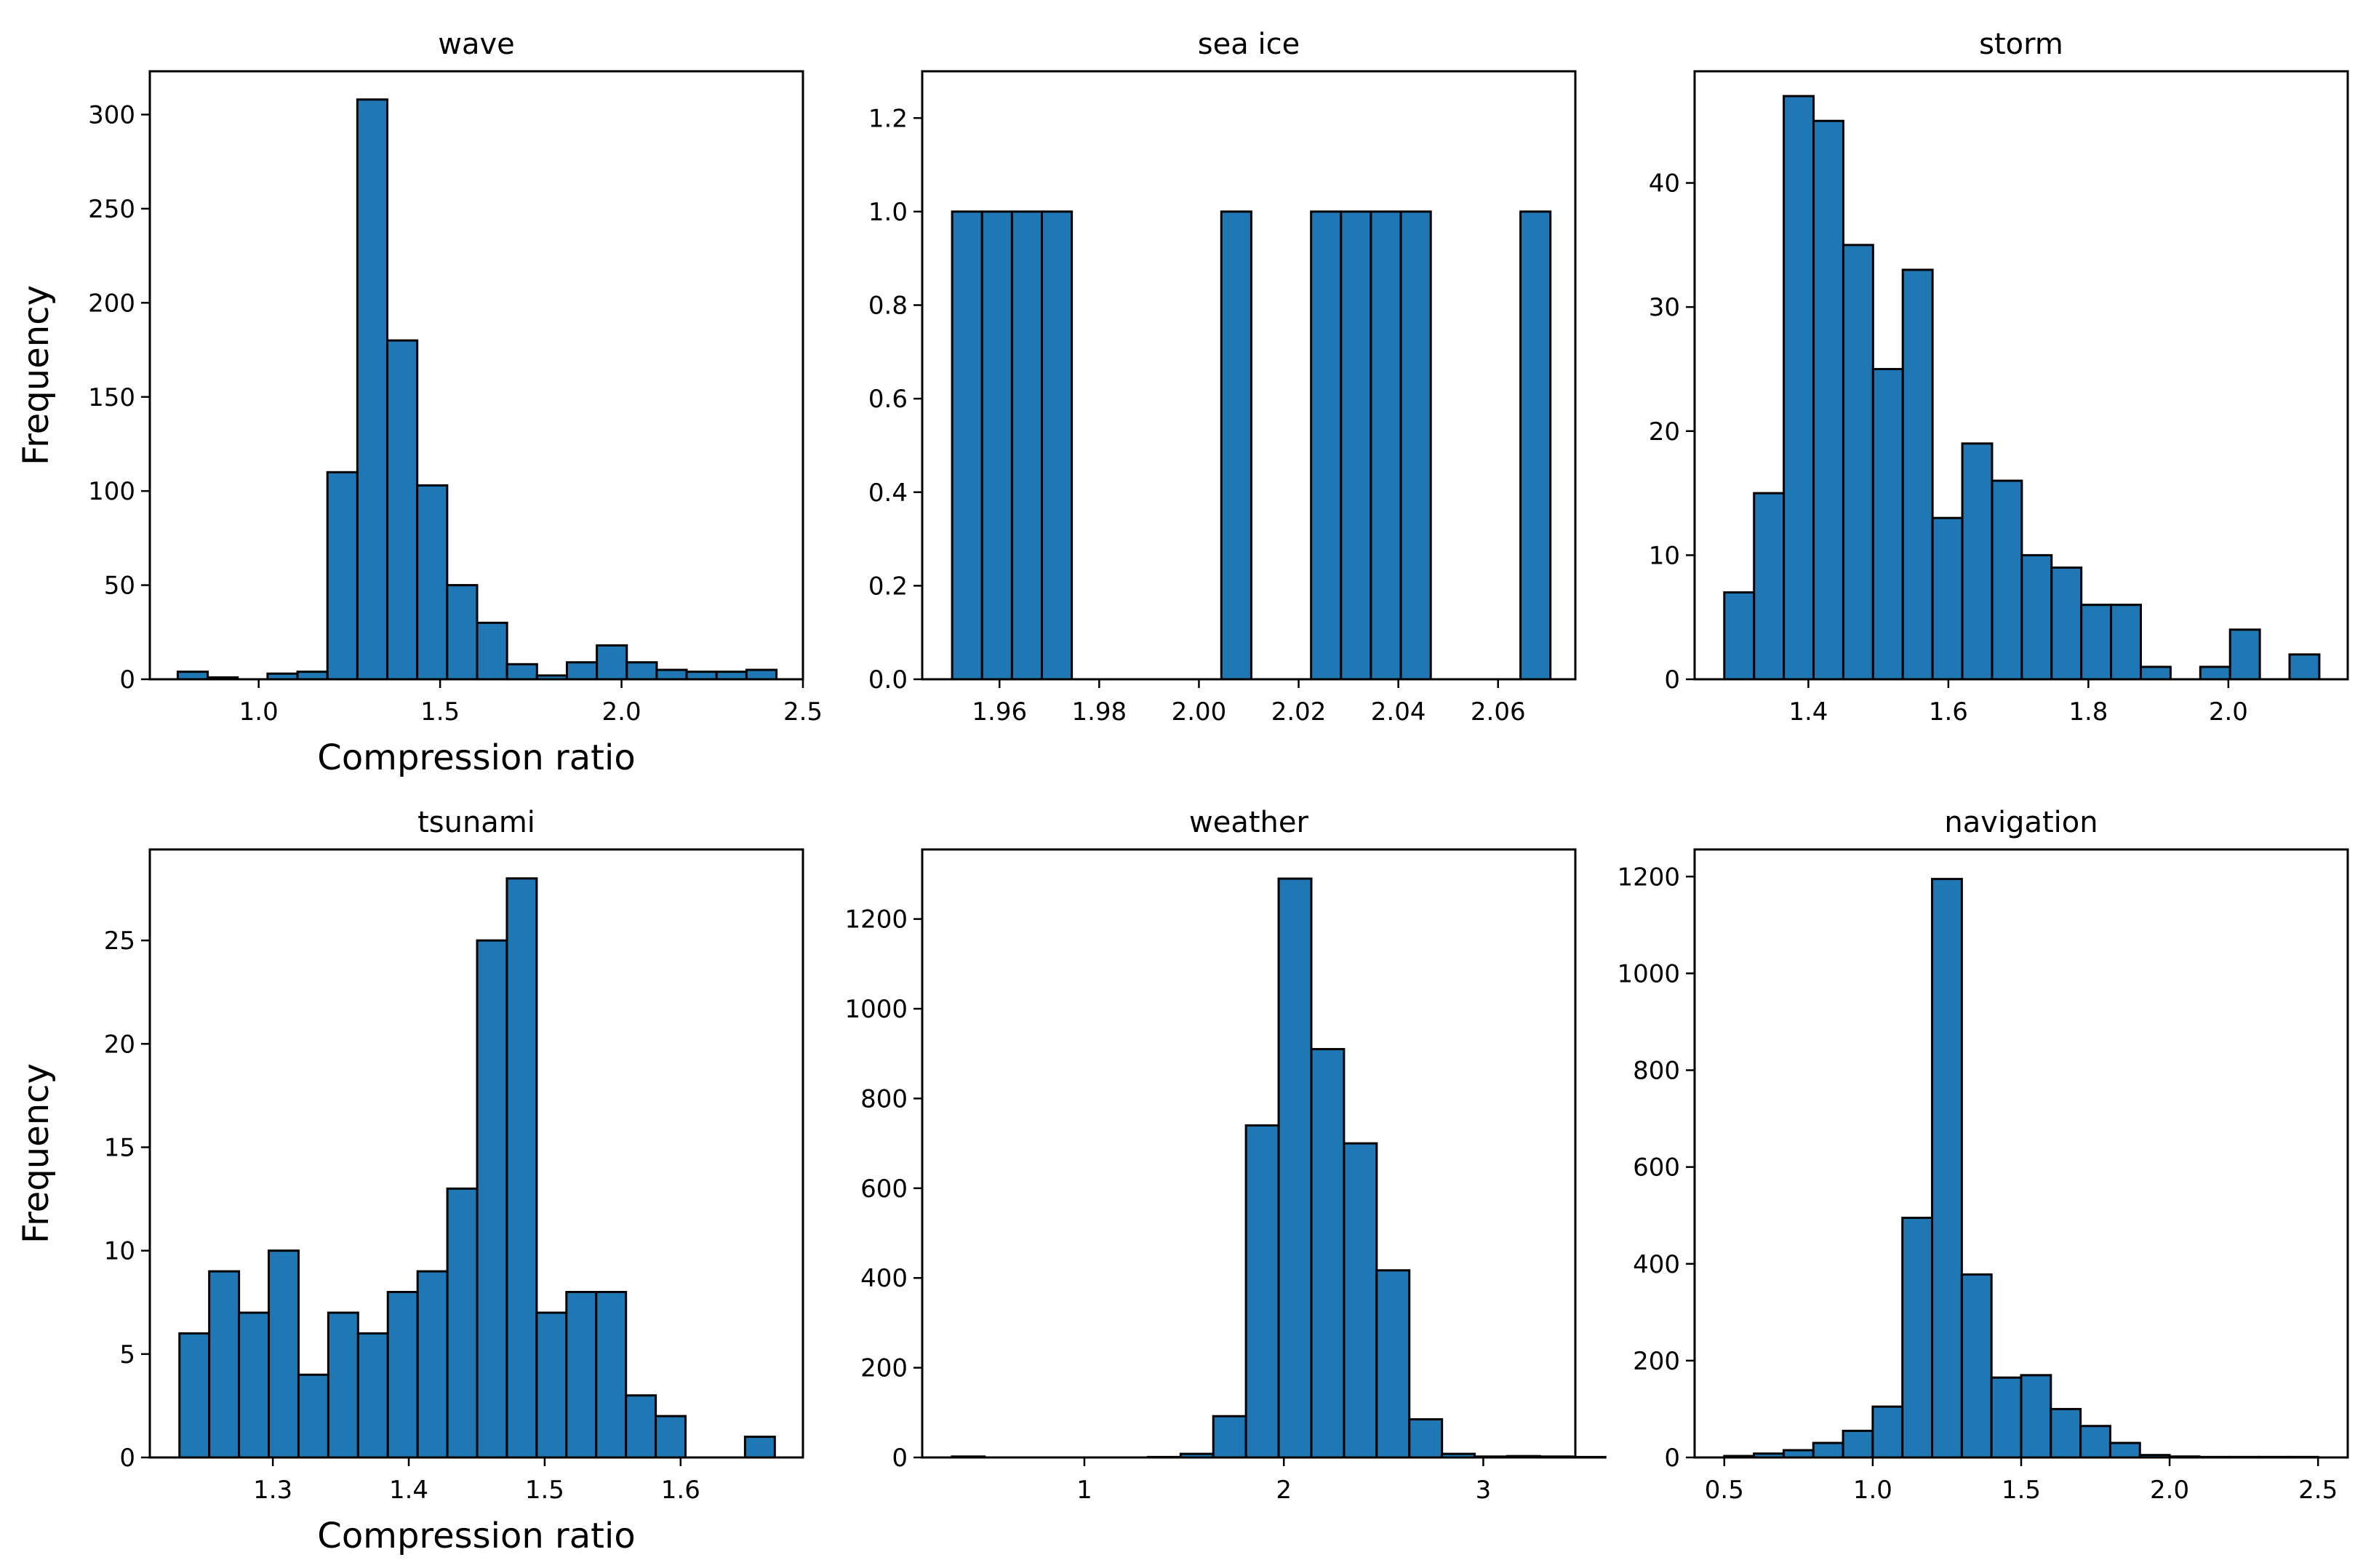 The width and height of the screenshot is (2371, 1568). What do you see at coordinates (112, 115) in the screenshot?
I see `y-tick-label: 300` at bounding box center [112, 115].